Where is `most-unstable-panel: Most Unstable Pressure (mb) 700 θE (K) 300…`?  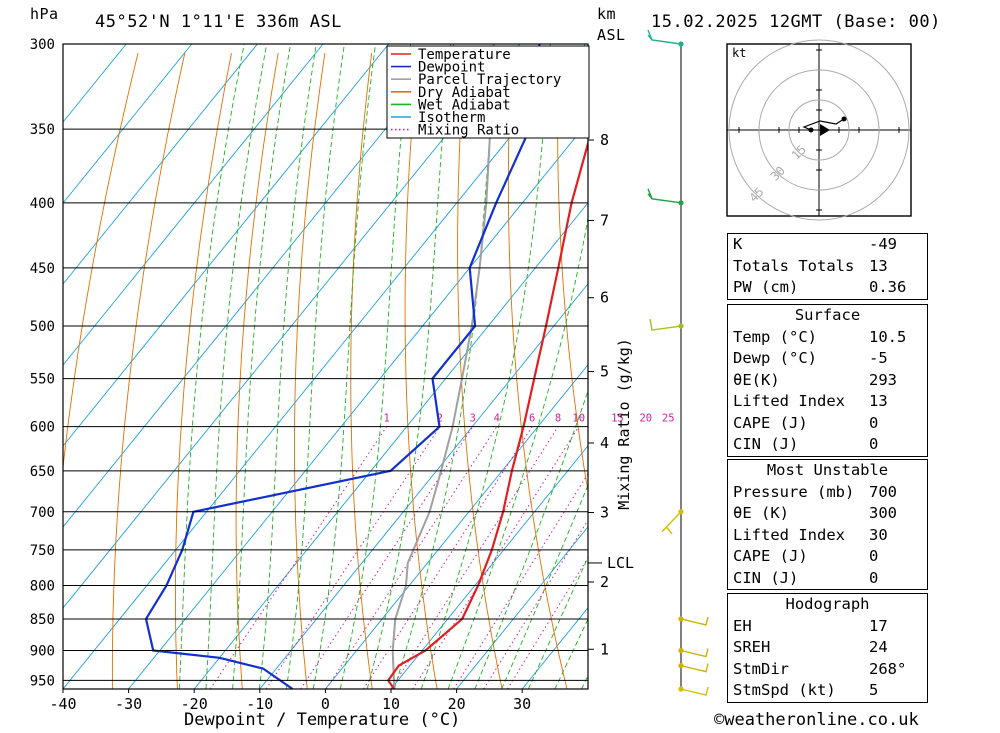
most-unstable-panel: Most Unstable Pressure (mb) 700 θE (K) 300… is located at coordinates (827, 524).